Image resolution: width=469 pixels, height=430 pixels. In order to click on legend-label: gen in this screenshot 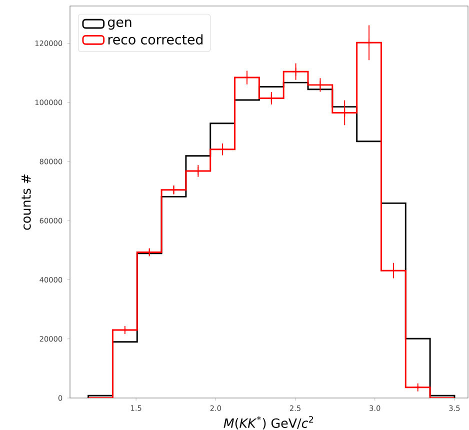, I will do `click(120, 24)`.